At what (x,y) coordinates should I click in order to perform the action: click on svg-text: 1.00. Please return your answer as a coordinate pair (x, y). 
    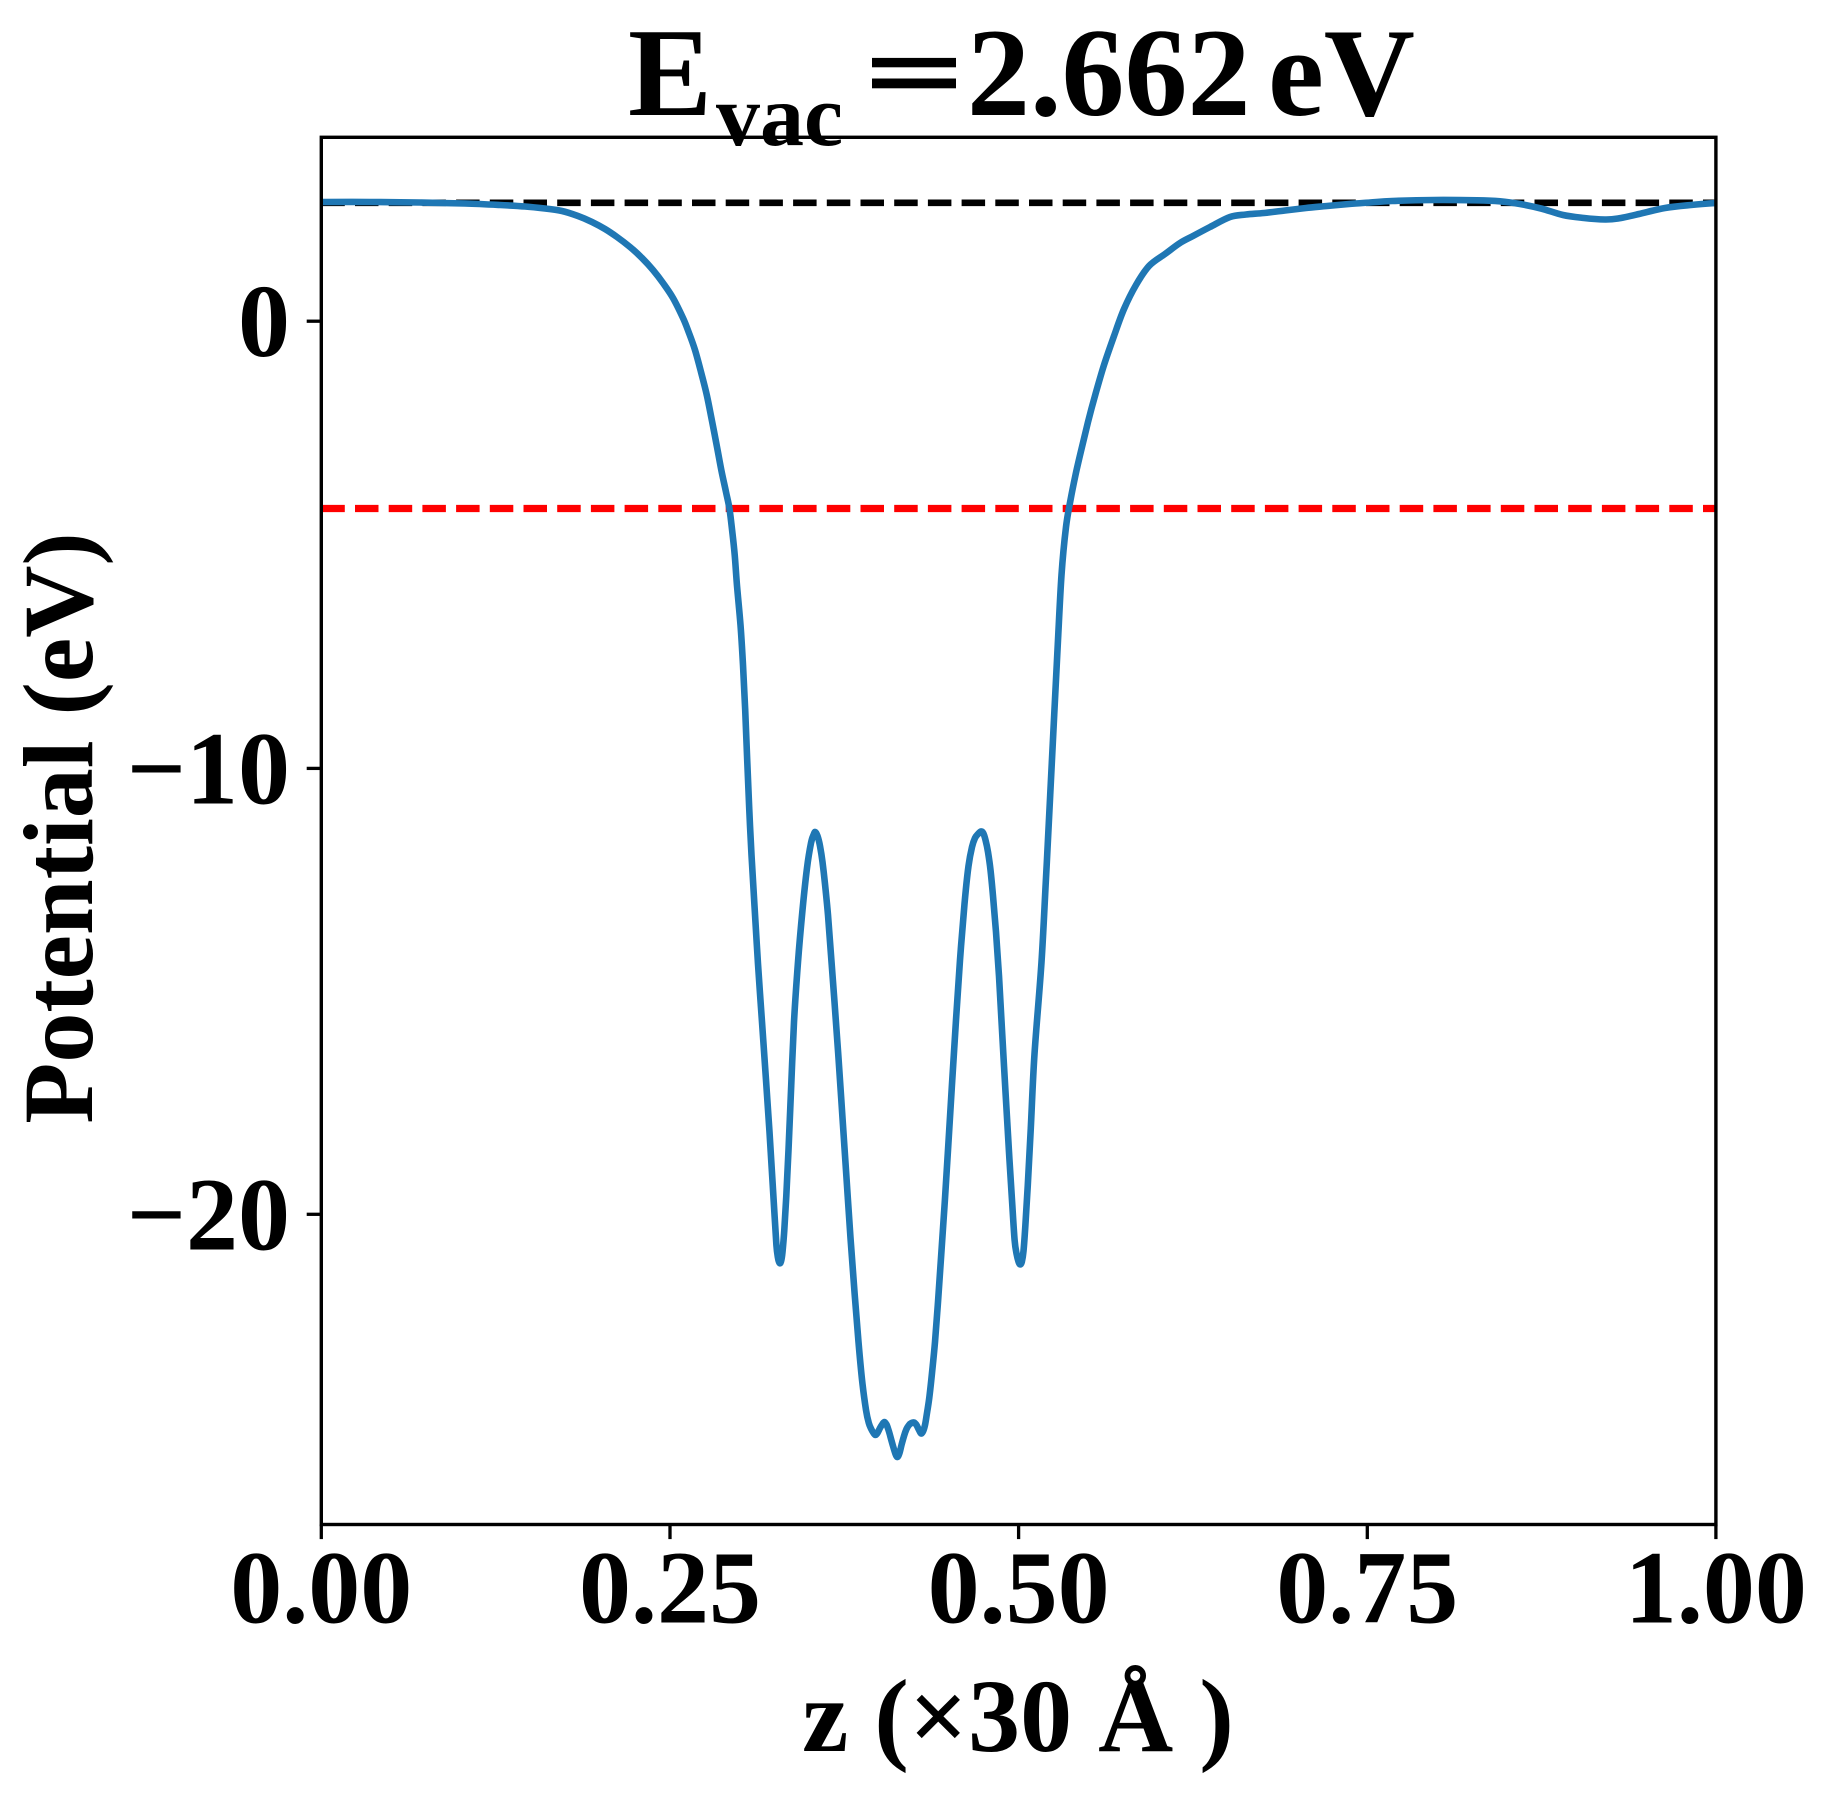
    Looking at the image, I should click on (1716, 1588).